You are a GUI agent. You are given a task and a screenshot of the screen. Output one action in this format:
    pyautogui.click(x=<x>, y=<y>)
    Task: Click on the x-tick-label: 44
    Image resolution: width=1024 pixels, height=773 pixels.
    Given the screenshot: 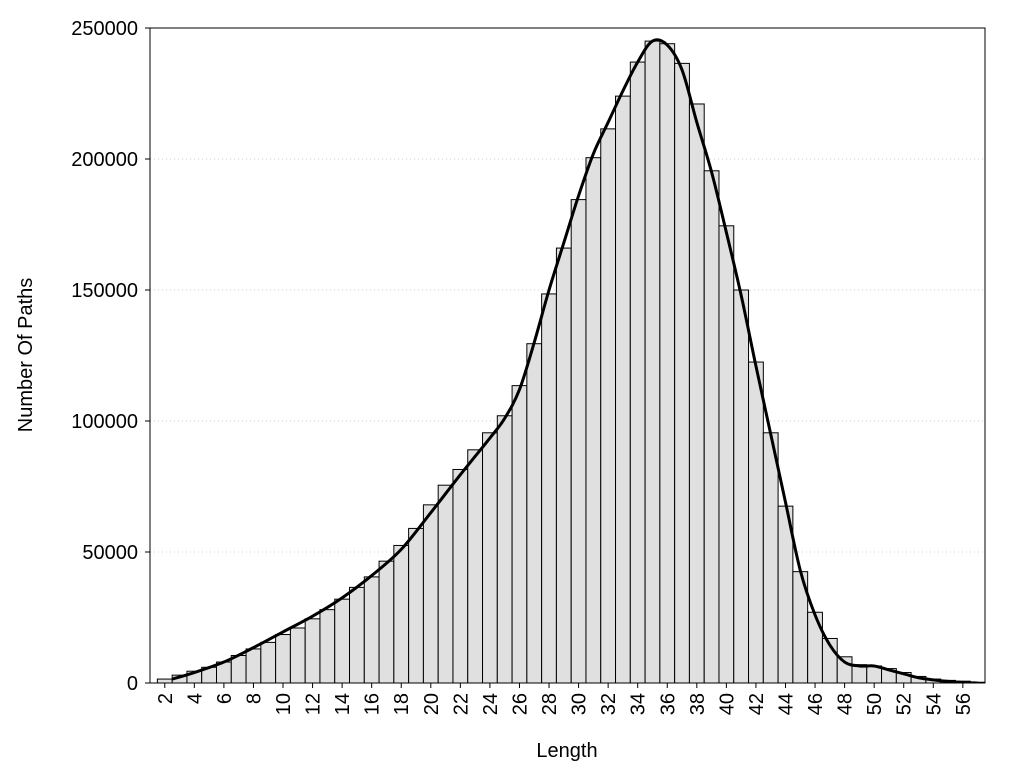 What is the action you would take?
    pyautogui.click(x=786, y=704)
    